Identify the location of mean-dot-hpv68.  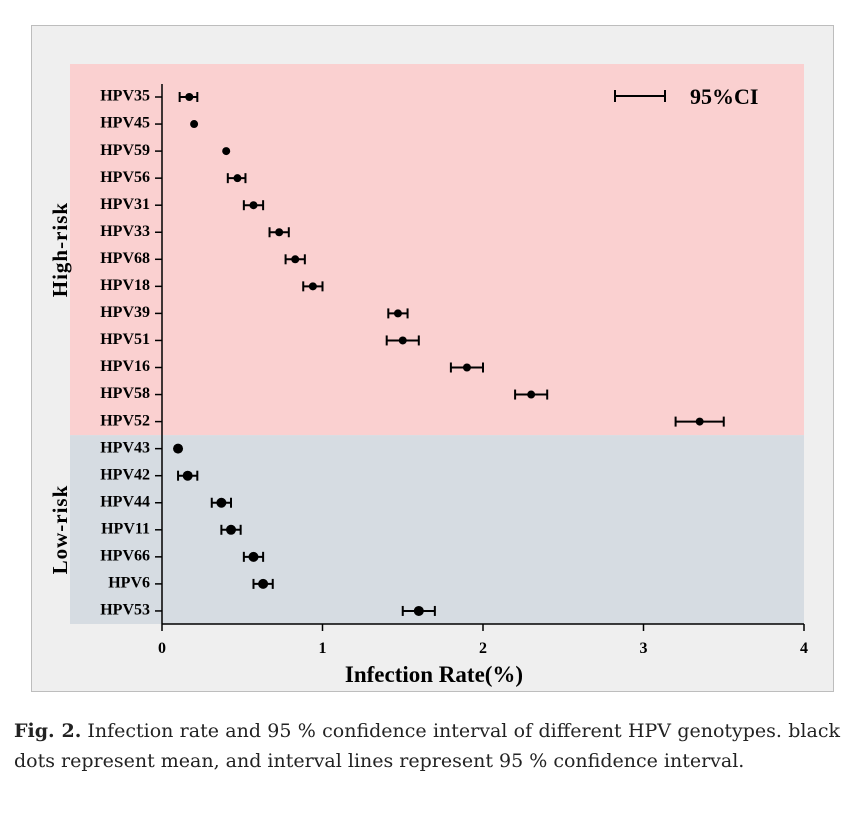
(295, 259).